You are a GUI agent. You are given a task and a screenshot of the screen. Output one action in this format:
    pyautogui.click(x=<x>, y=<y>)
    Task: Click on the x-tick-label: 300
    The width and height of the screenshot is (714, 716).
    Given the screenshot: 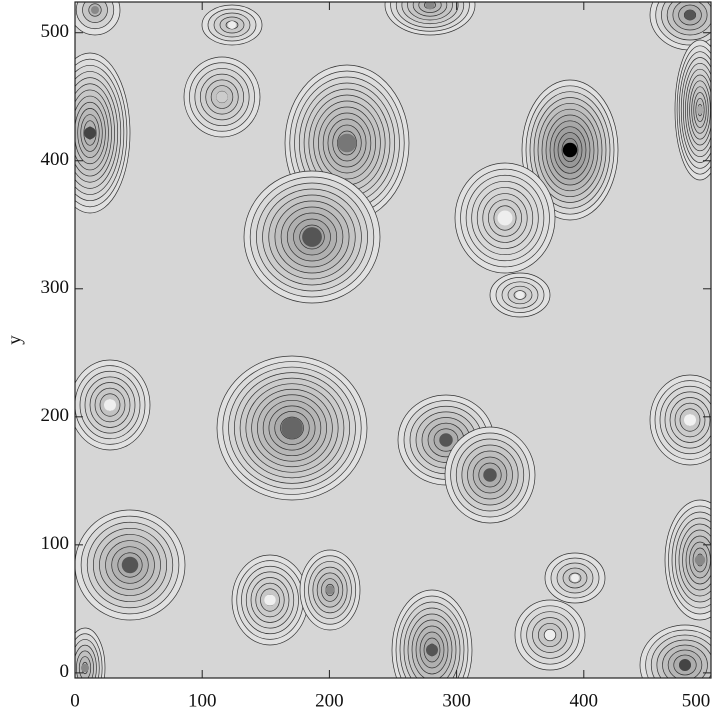 What is the action you would take?
    pyautogui.click(x=456, y=700)
    